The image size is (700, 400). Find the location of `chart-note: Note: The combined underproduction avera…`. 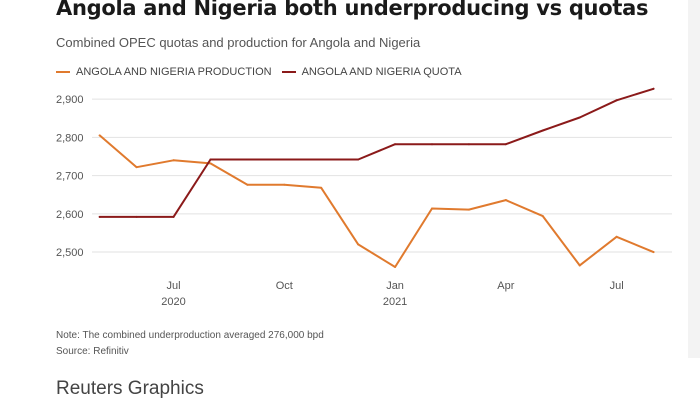

chart-note: Note: The combined underproduction avera… is located at coordinates (190, 335).